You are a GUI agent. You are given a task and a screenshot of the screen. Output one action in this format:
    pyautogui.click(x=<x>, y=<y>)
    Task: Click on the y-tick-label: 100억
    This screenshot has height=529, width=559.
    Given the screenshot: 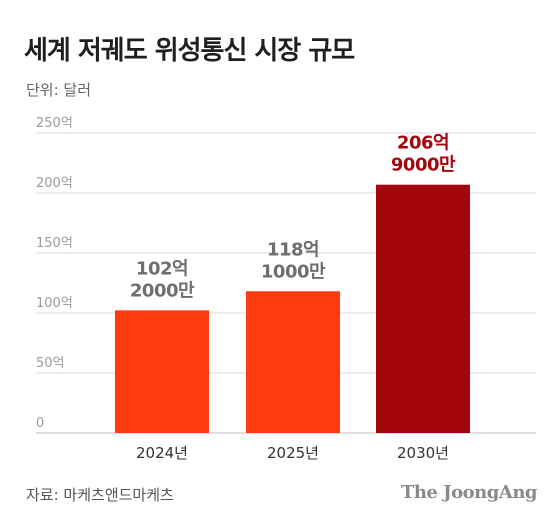 What is the action you would take?
    pyautogui.click(x=54, y=303)
    